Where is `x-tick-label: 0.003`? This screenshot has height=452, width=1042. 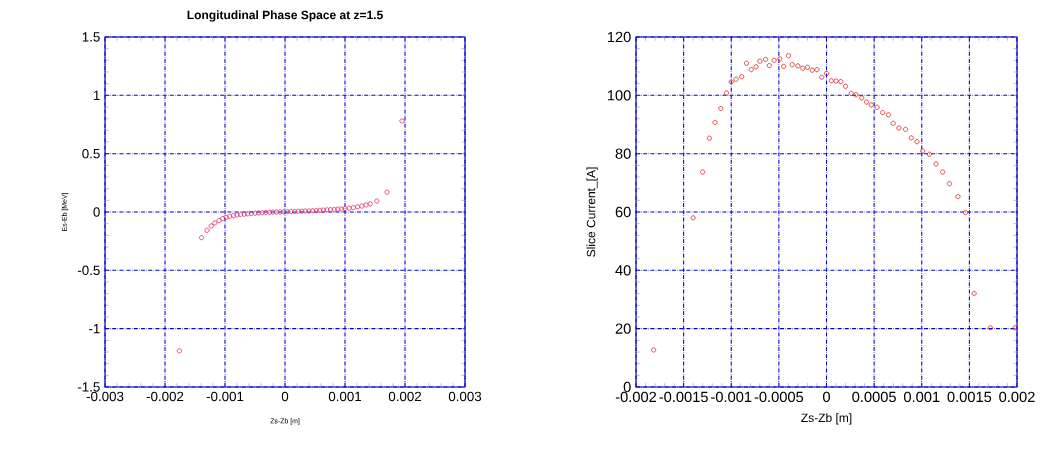 x-tick-label: 0.003 is located at coordinates (465, 396).